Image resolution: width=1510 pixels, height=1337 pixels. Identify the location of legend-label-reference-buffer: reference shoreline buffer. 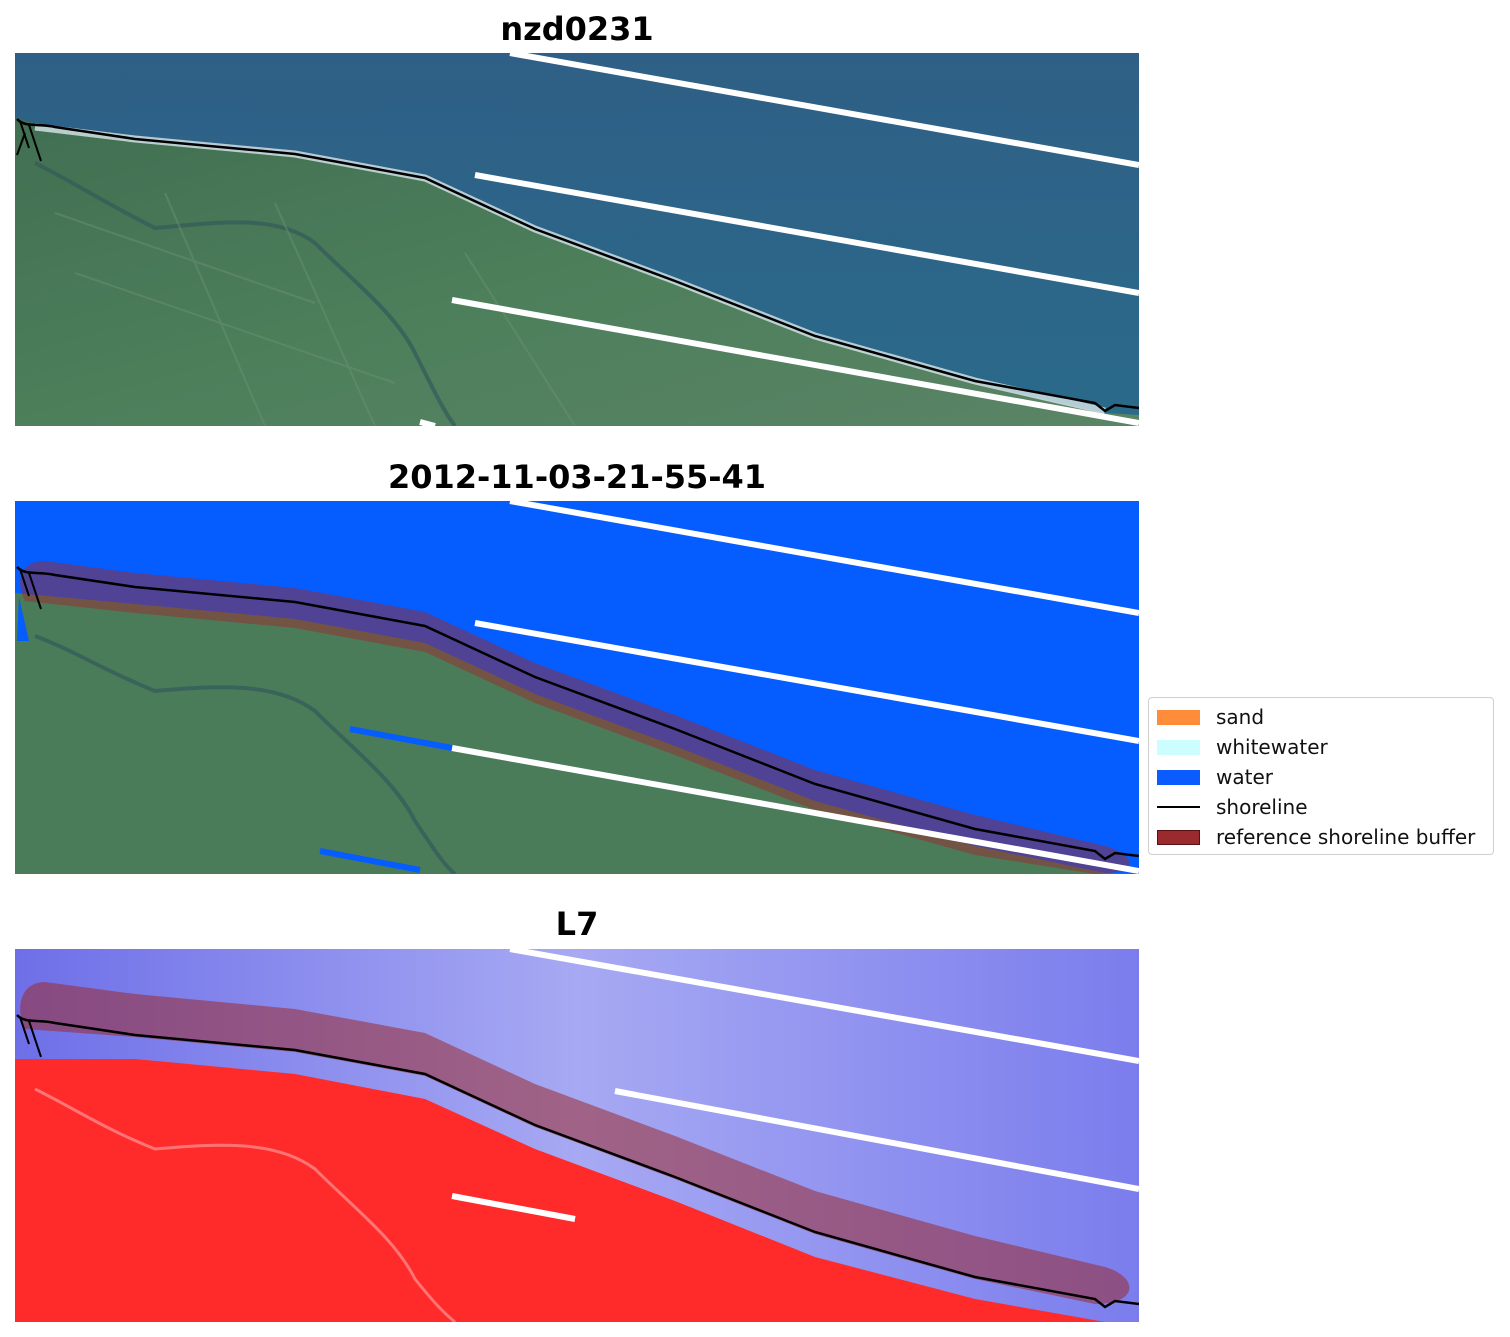
(1346, 837).